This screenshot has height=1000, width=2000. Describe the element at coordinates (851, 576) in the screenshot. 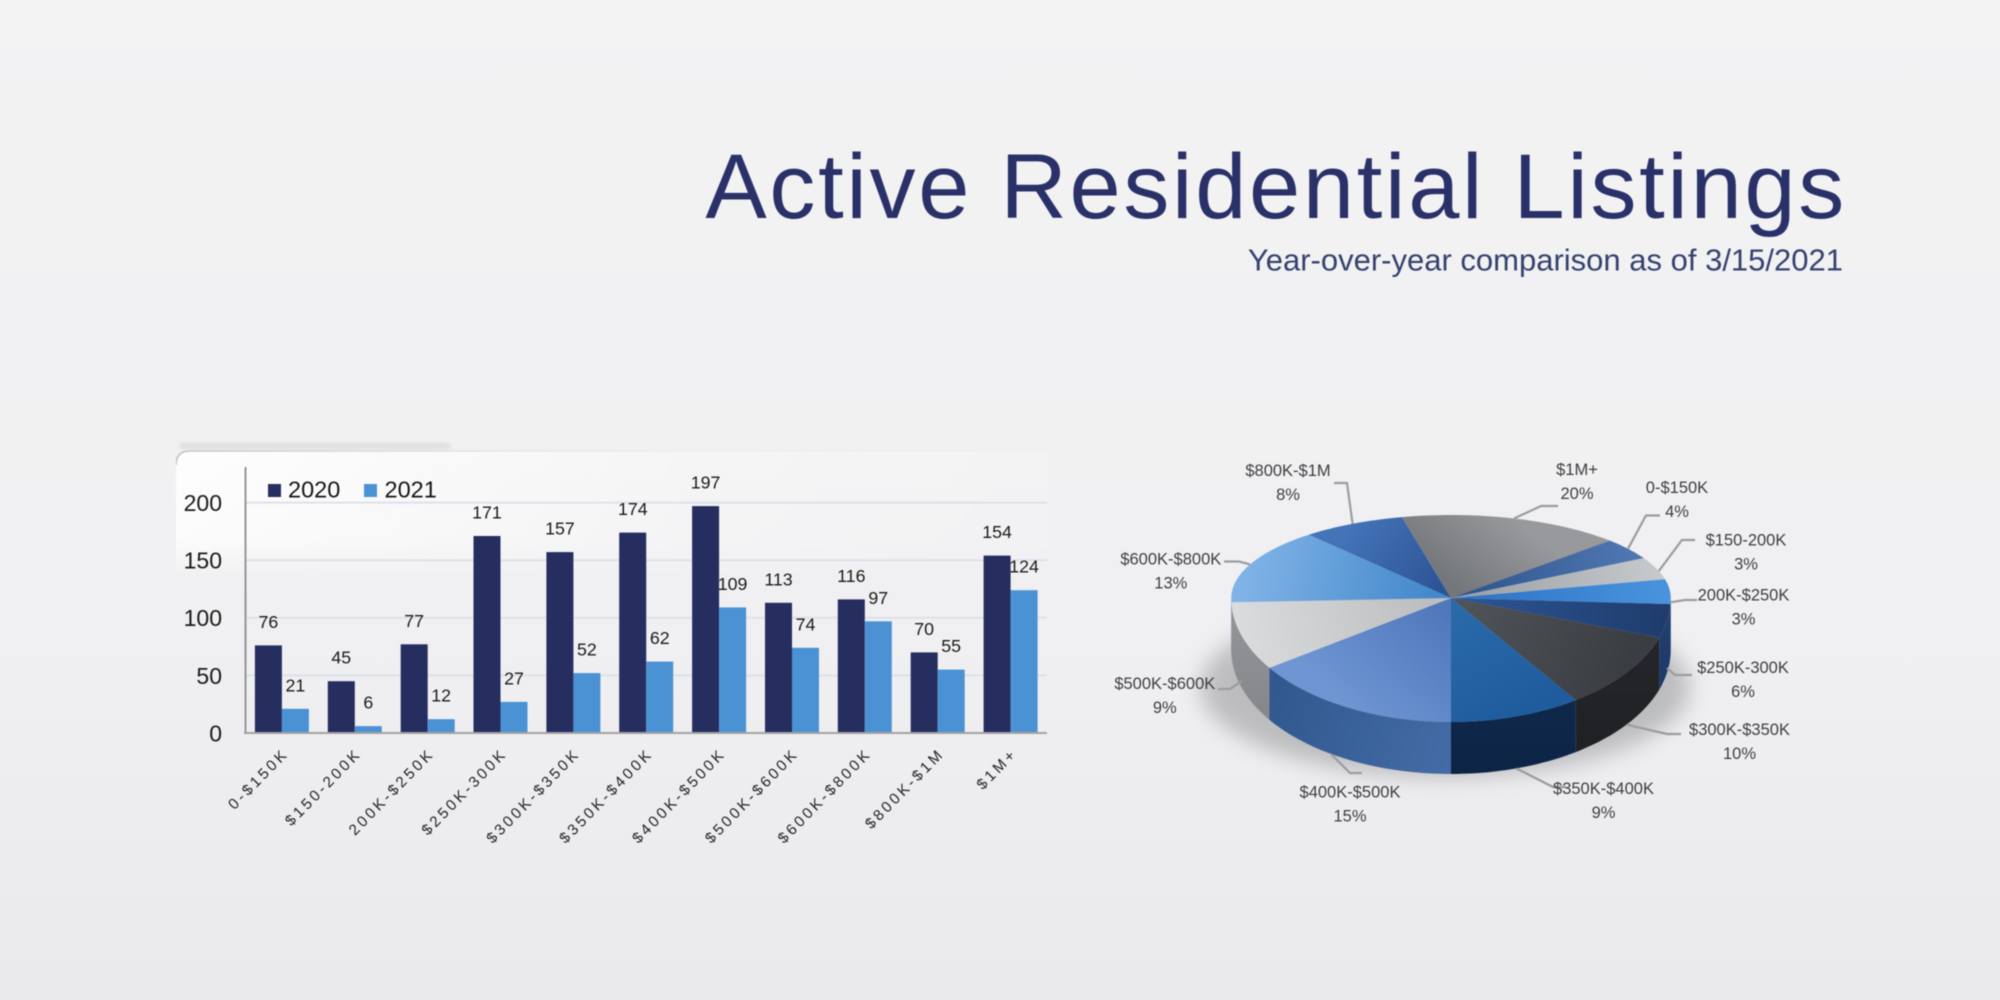

I see `svg-text: 116` at that location.